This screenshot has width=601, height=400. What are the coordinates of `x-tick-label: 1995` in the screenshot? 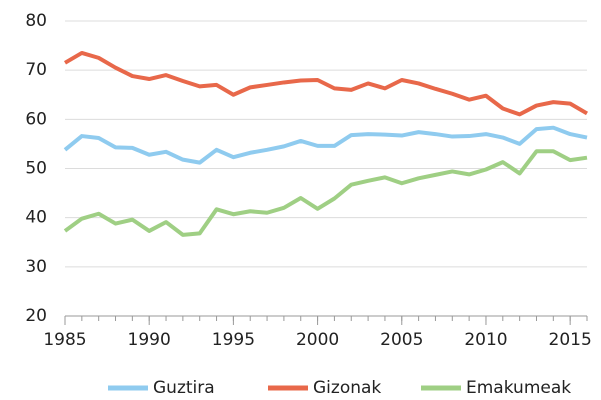 It's located at (233, 340).